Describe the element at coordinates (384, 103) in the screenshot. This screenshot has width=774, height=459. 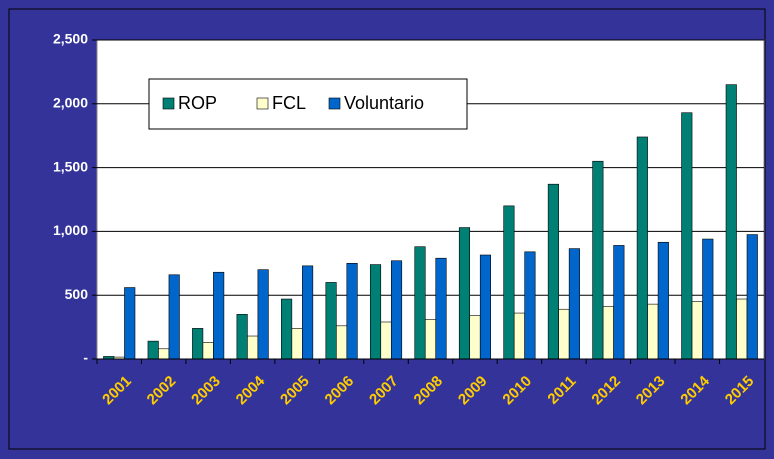
I see `legend-label: Voluntario` at that location.